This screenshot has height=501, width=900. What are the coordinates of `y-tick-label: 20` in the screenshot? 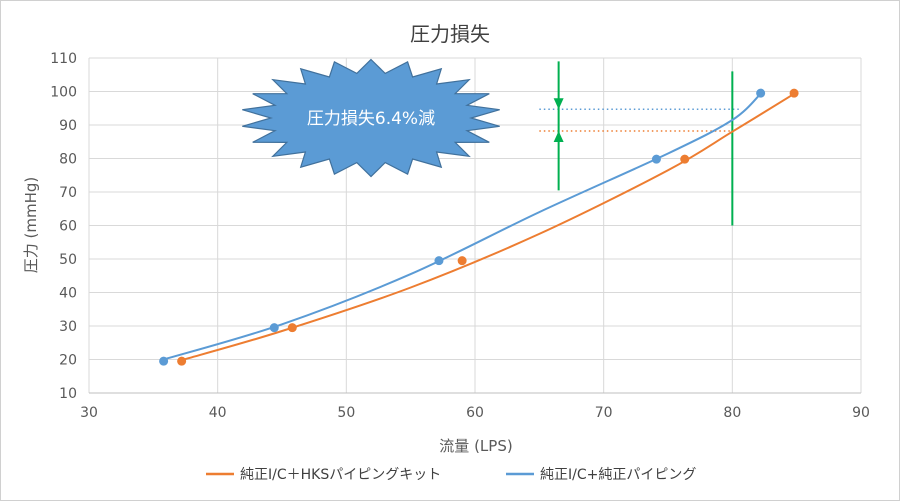 It's located at (68, 361).